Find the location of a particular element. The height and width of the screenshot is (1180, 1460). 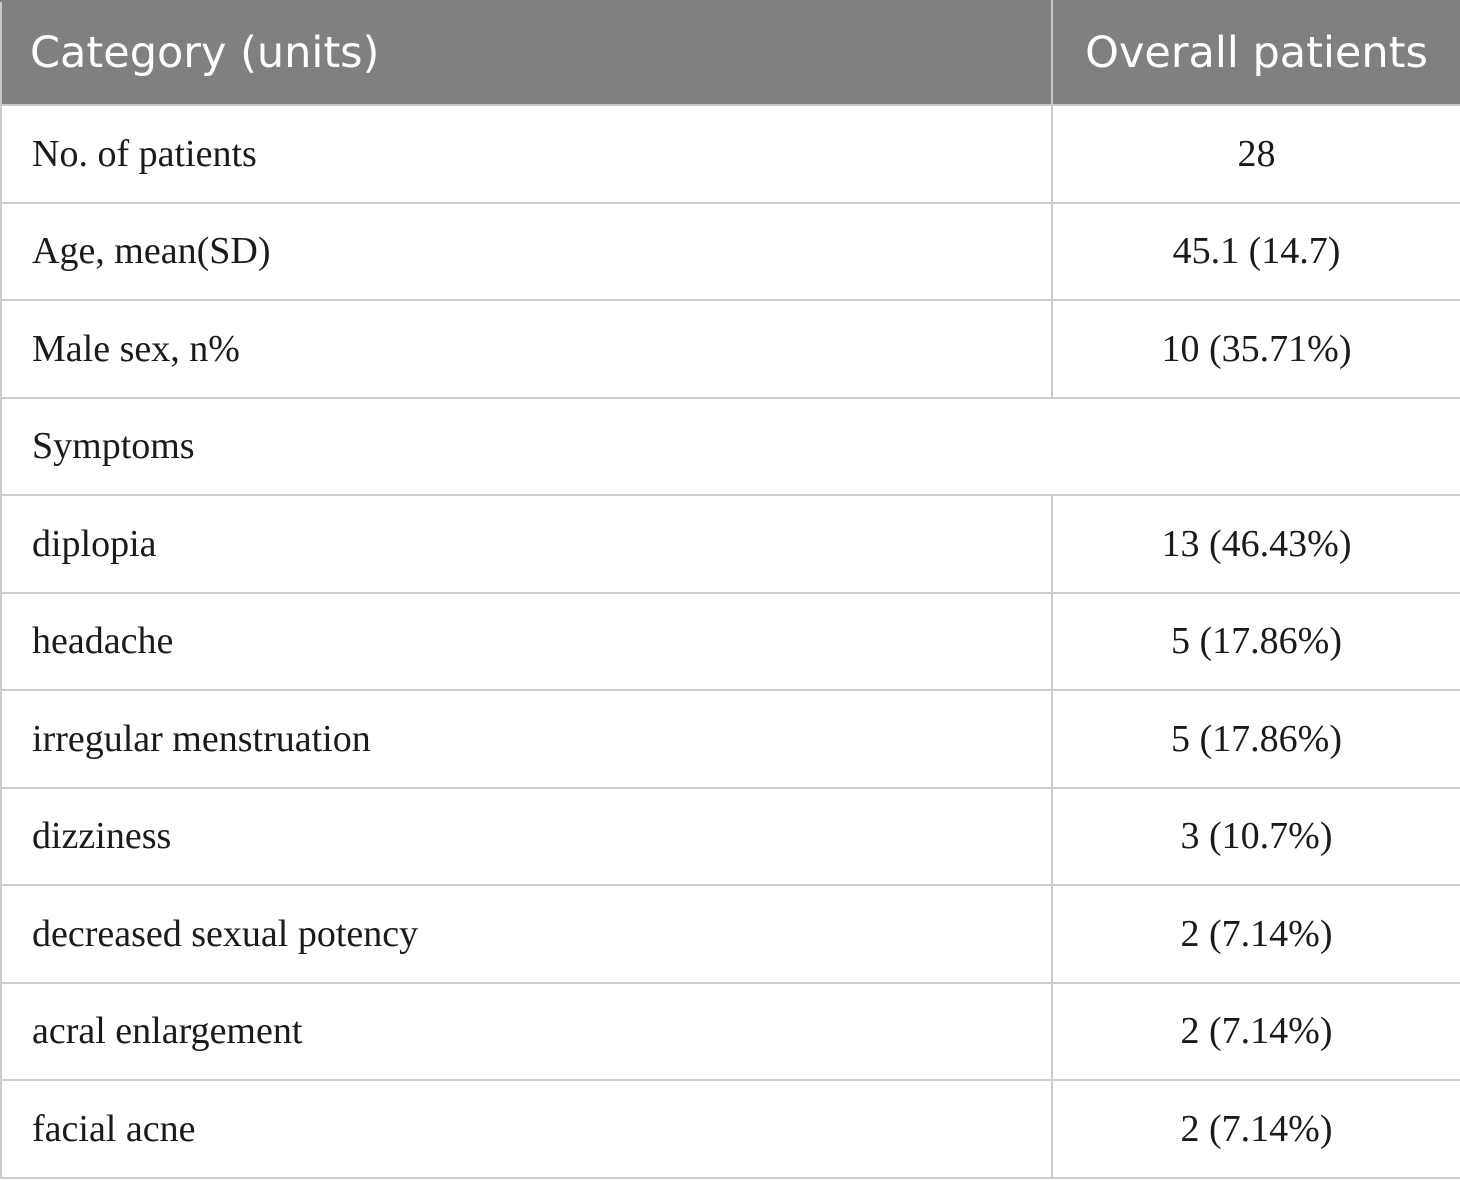

row-label: decreased sexual potency is located at coordinates (526, 934).